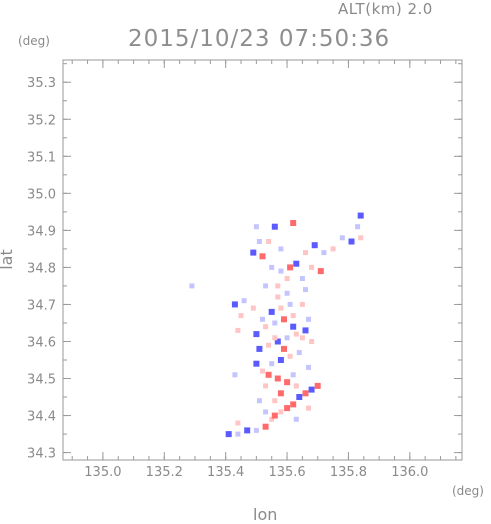  I want to click on y-tick-label: 34.7, so click(41, 305).